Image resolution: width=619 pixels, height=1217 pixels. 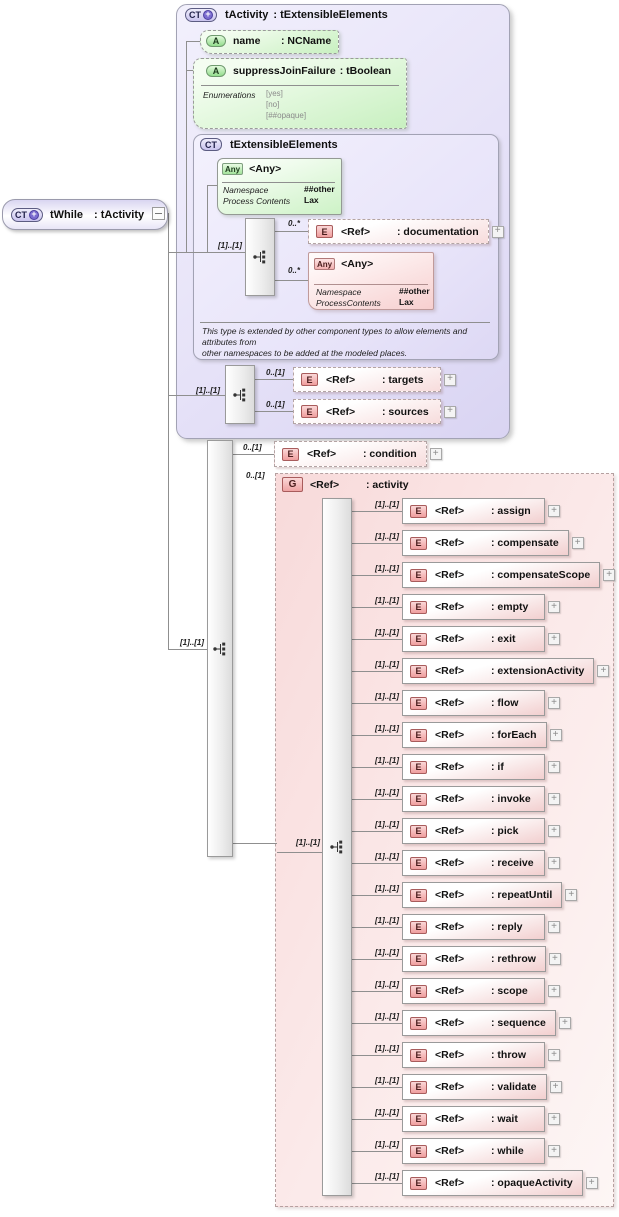 I want to click on element-extensionActivity: E <Ref>: extensionActivity, so click(x=506, y=671).